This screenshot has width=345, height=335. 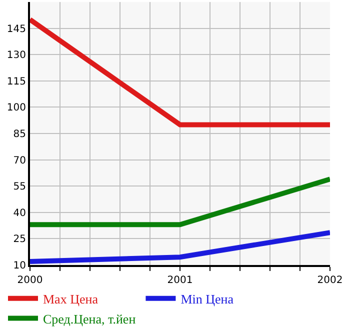 What do you see at coordinates (16, 56) in the screenshot?
I see `y-tick-label: 130` at bounding box center [16, 56].